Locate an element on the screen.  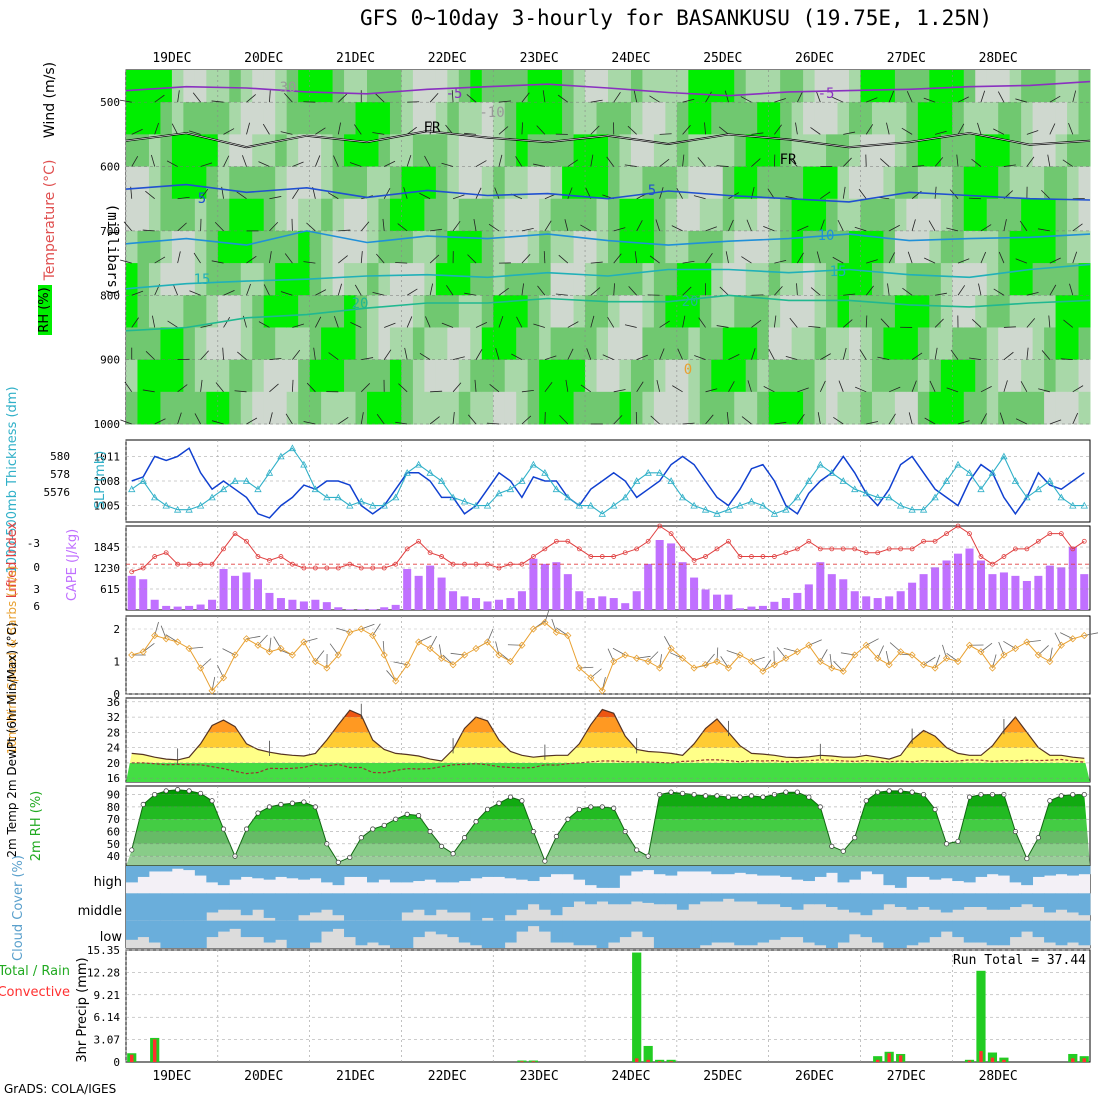
rh-tick-label: 60 is located at coordinates (113, 832).